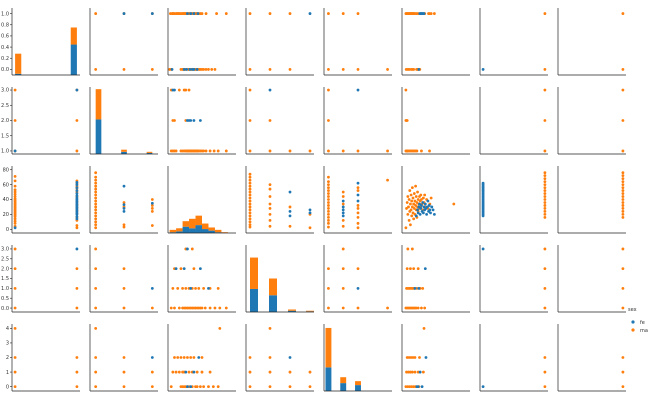  I want to click on legend-label-fe: fe, so click(642, 323).